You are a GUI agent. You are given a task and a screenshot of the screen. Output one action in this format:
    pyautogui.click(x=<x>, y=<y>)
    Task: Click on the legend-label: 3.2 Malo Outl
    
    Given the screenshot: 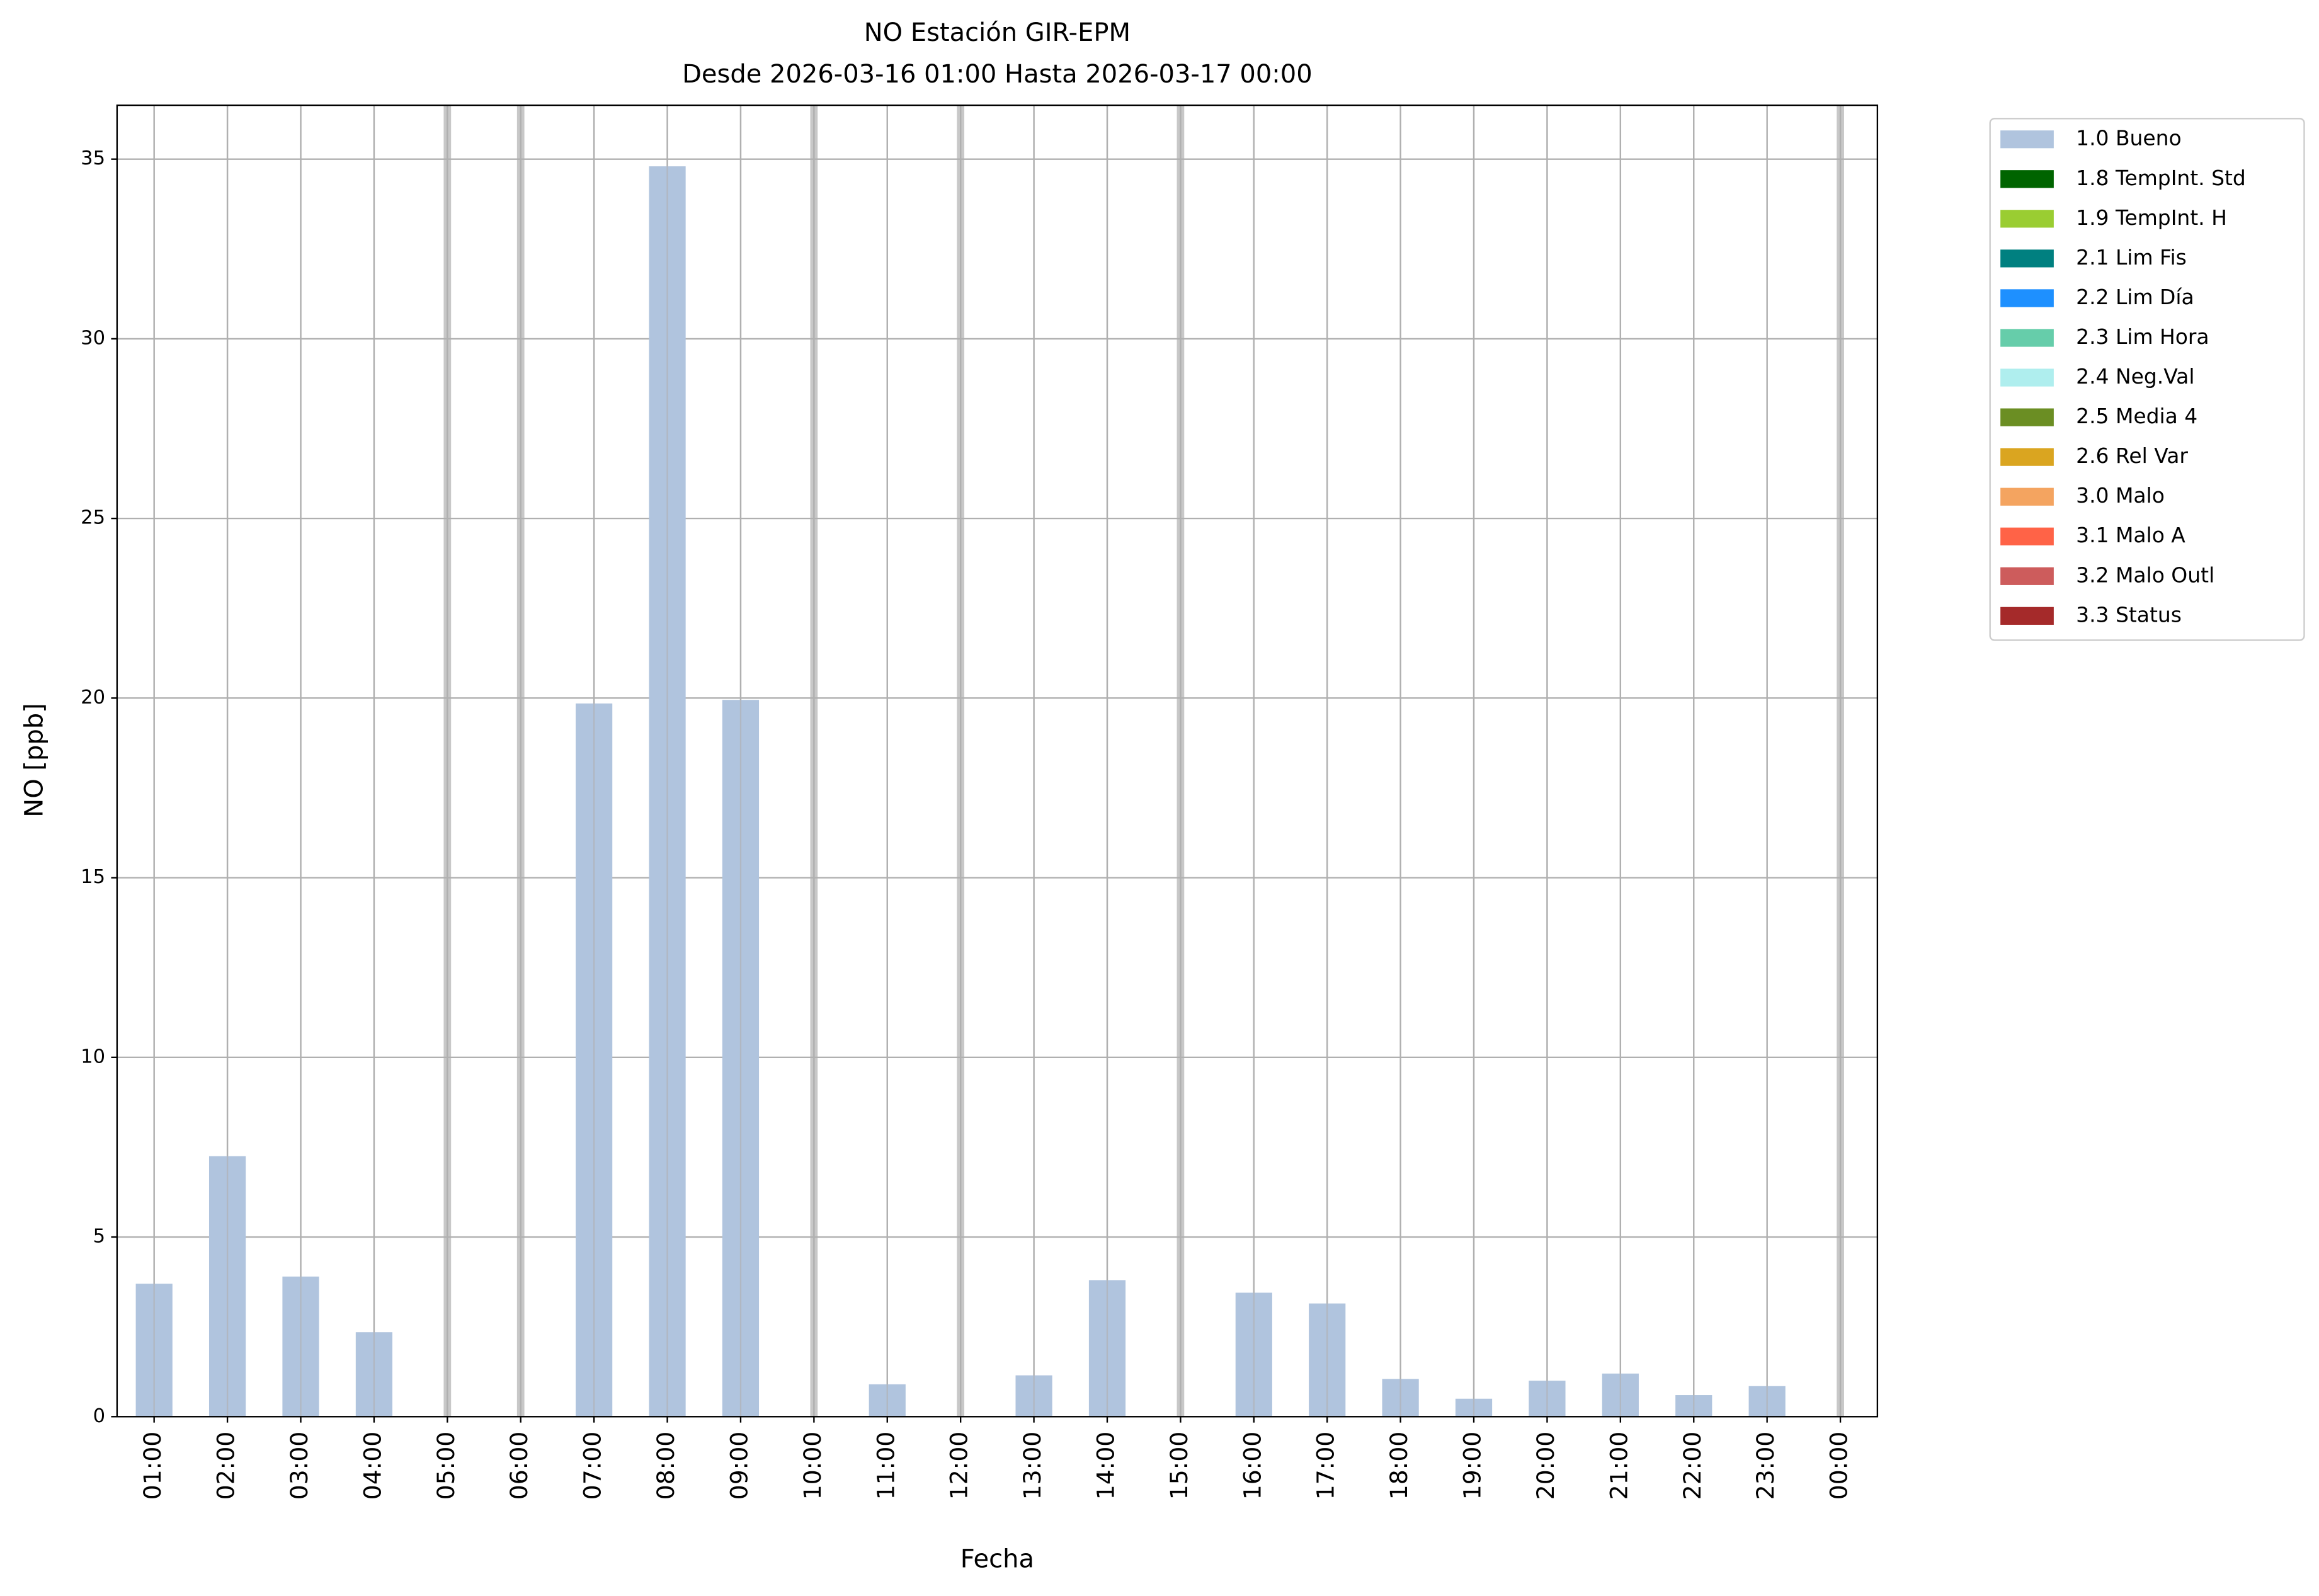 What is the action you would take?
    pyautogui.click(x=2145, y=574)
    